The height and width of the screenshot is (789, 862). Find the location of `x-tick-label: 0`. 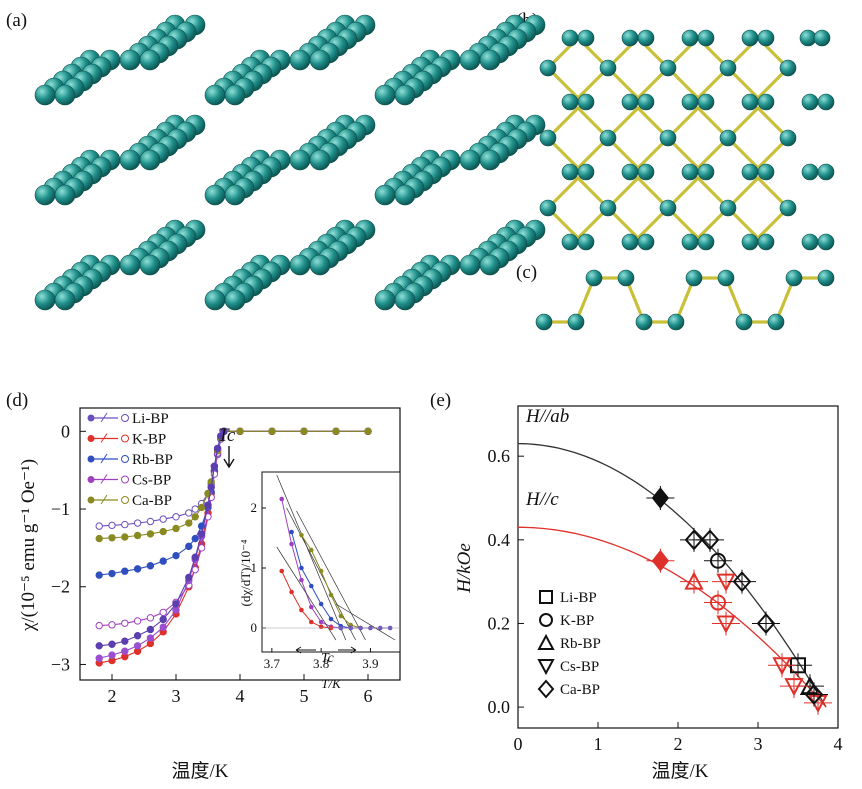

x-tick-label: 0 is located at coordinates (518, 744).